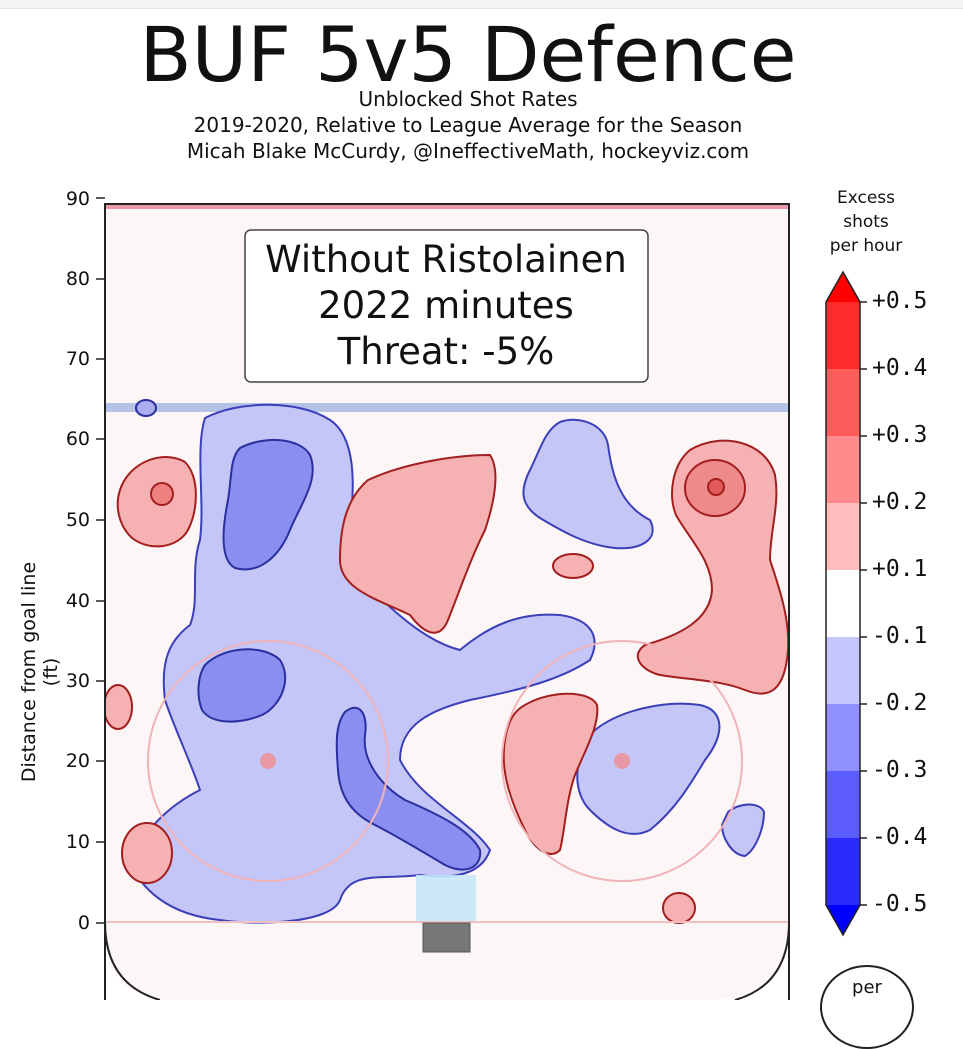 Image resolution: width=963 pixels, height=1049 pixels. Describe the element at coordinates (843, 920) in the screenshot. I see `colorbar-bottom-arrow` at that location.